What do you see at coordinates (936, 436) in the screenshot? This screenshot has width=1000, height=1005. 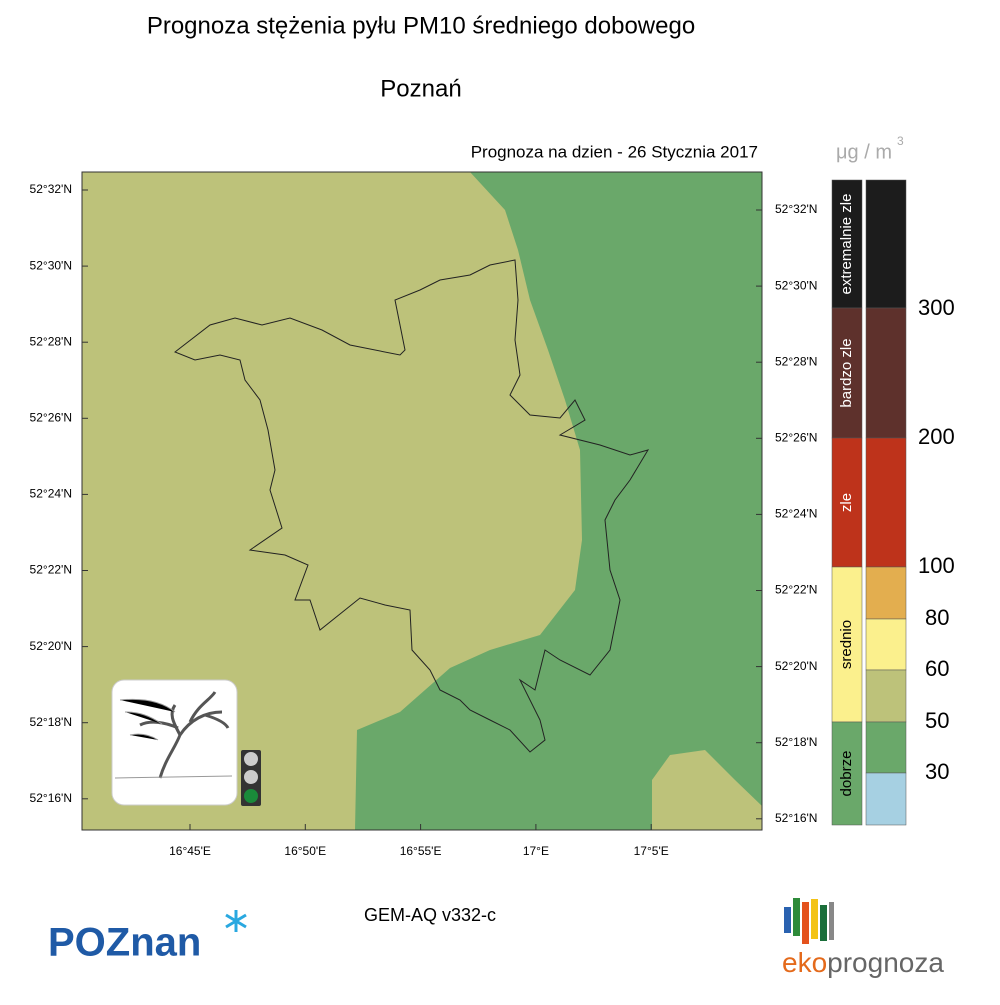 I see `threshold-label: 200` at bounding box center [936, 436].